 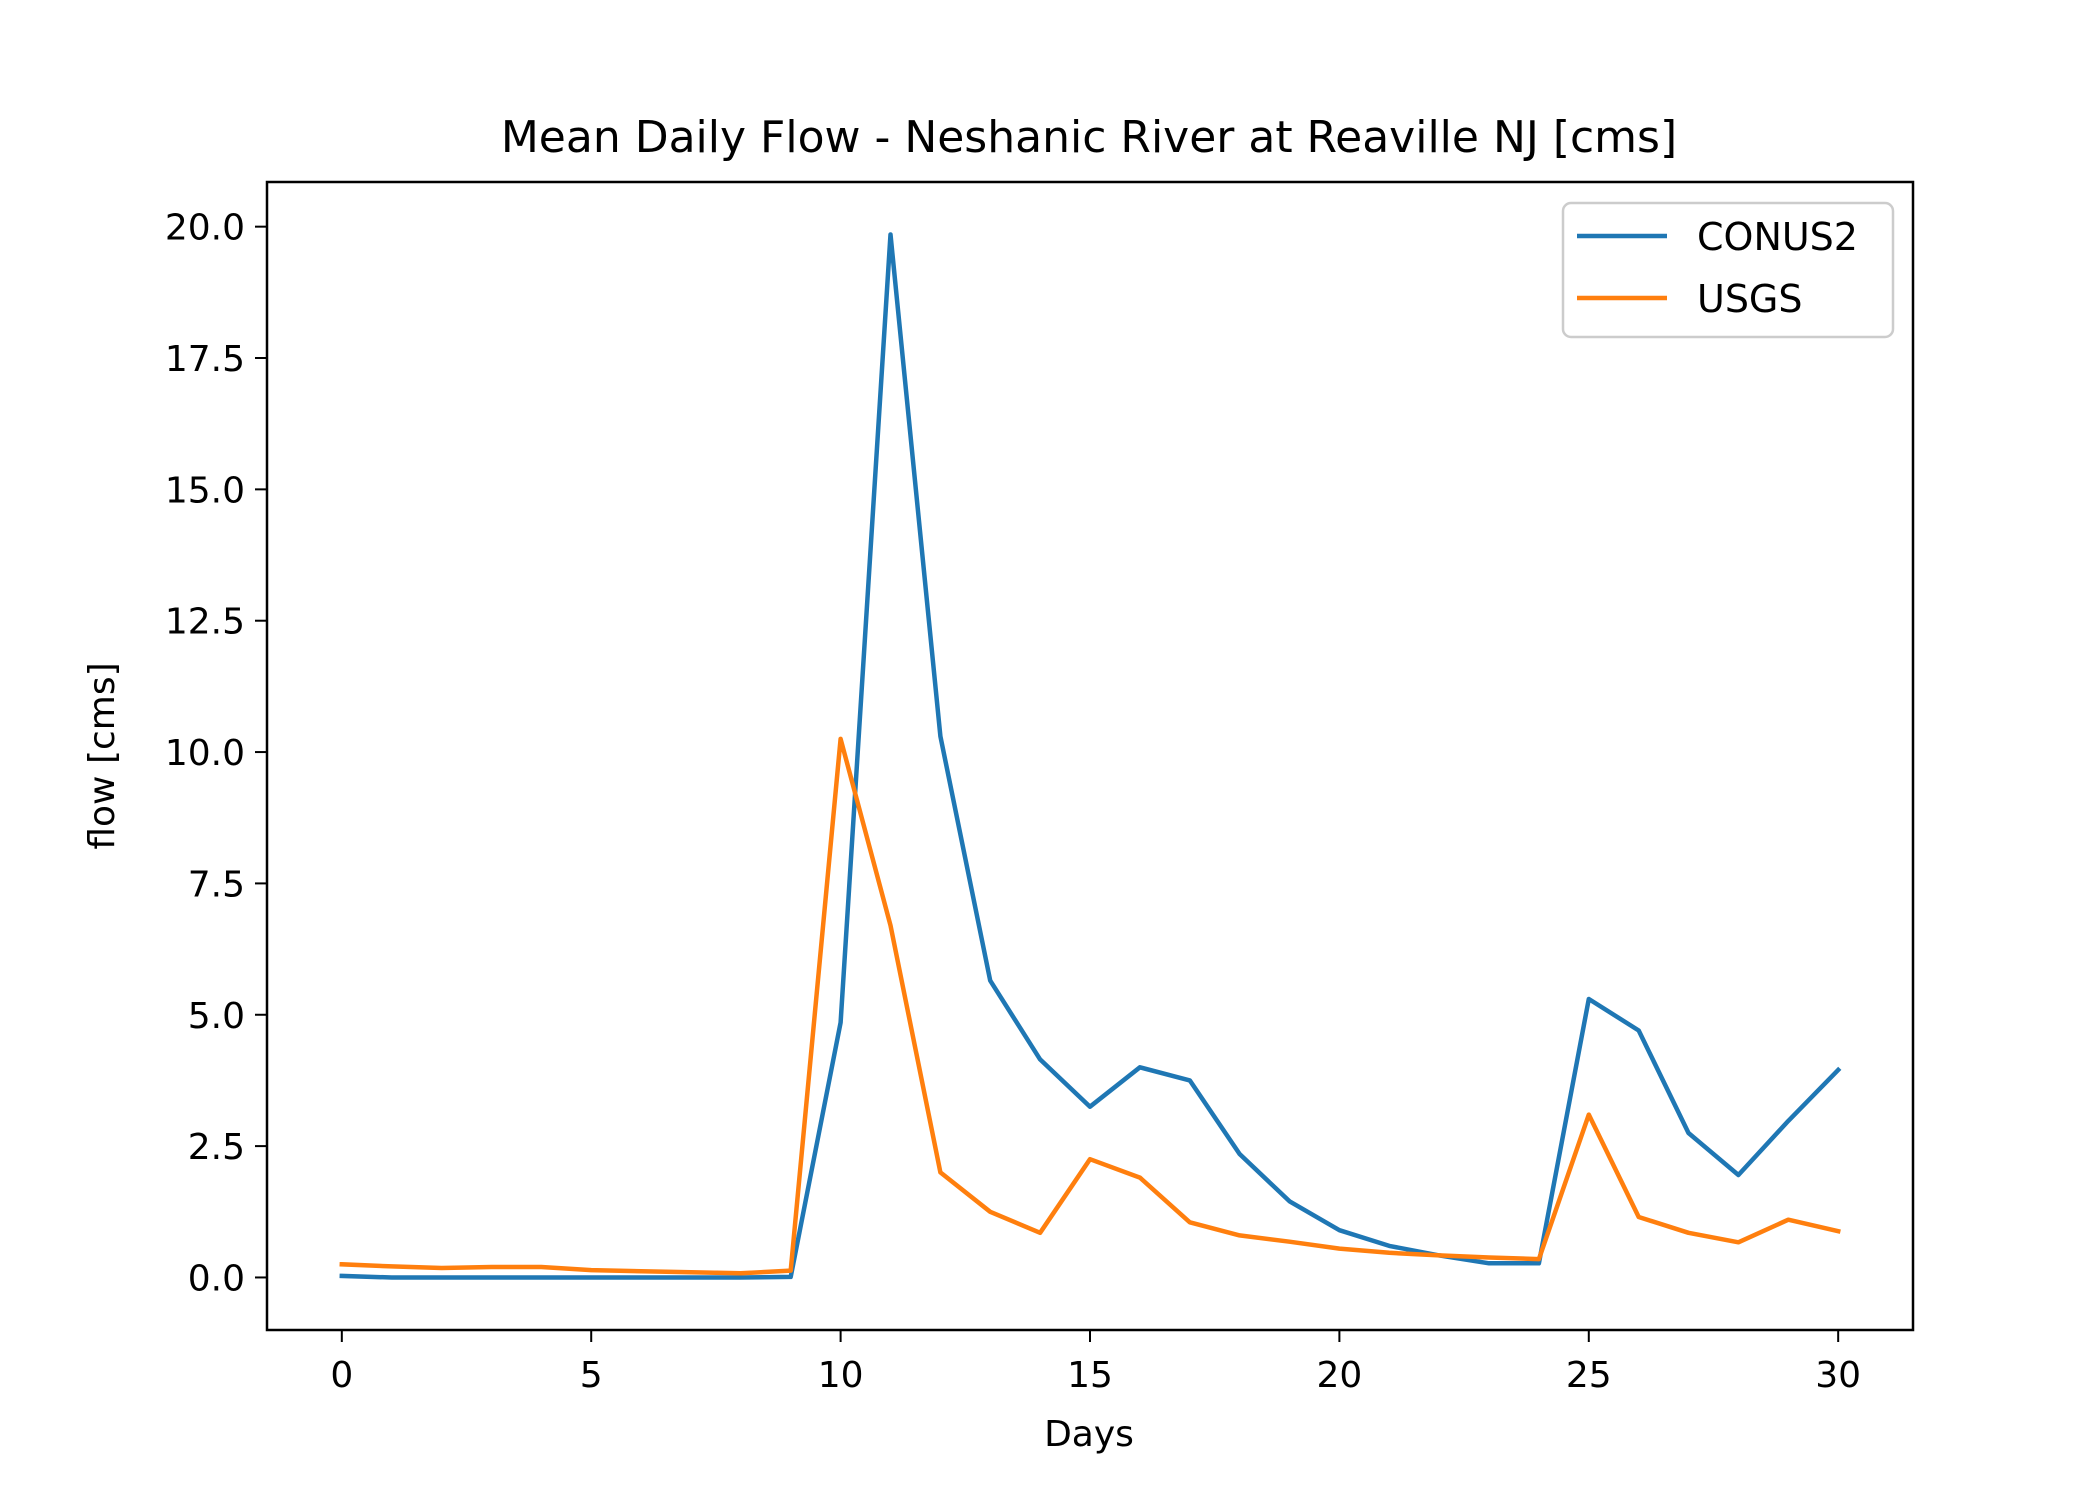 What do you see at coordinates (205, 359) in the screenshot?
I see `y-tick-label: 17.5` at bounding box center [205, 359].